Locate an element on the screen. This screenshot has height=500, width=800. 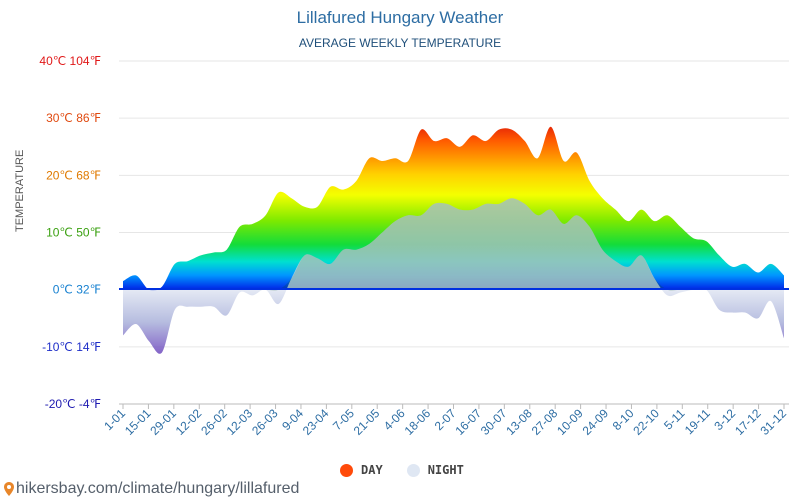
x-tick-label: 10-09 is located at coordinates (570, 422).